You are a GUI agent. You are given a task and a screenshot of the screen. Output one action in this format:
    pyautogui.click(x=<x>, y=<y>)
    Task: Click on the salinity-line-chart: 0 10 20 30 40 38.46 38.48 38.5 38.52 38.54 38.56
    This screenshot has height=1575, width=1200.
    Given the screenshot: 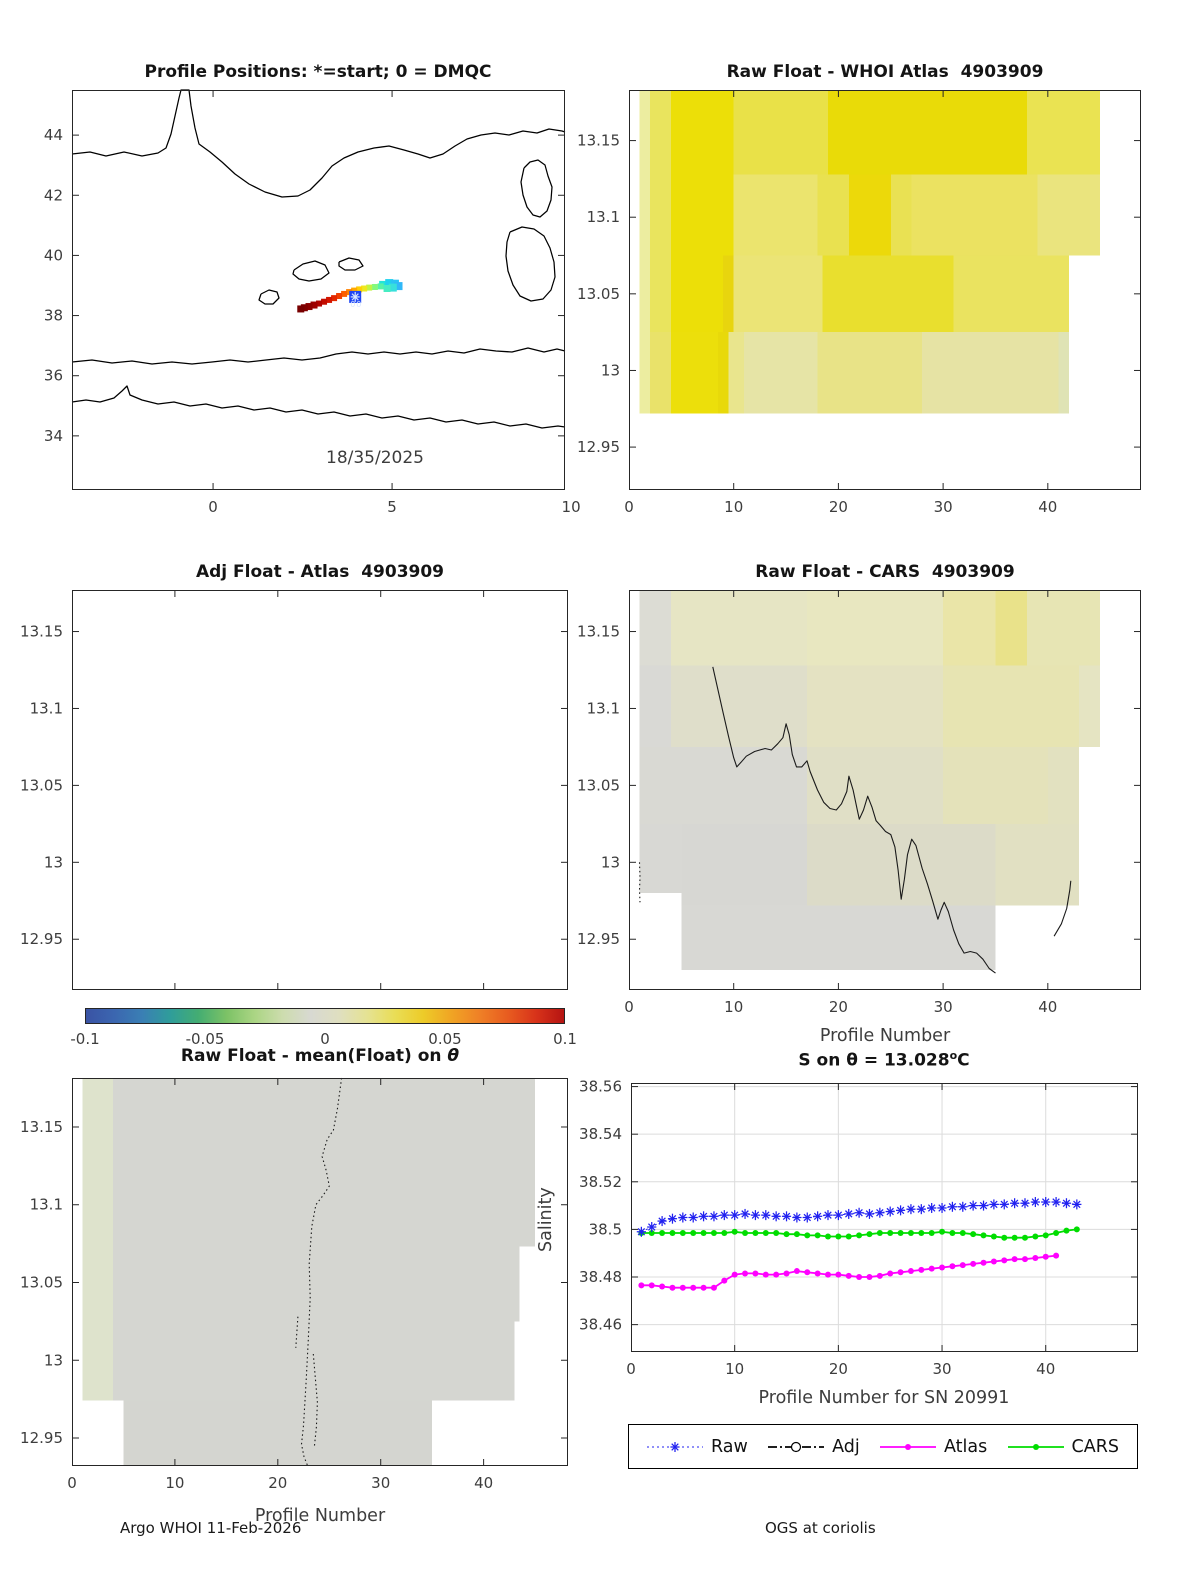 What is the action you would take?
    pyautogui.click(x=858, y=1228)
    